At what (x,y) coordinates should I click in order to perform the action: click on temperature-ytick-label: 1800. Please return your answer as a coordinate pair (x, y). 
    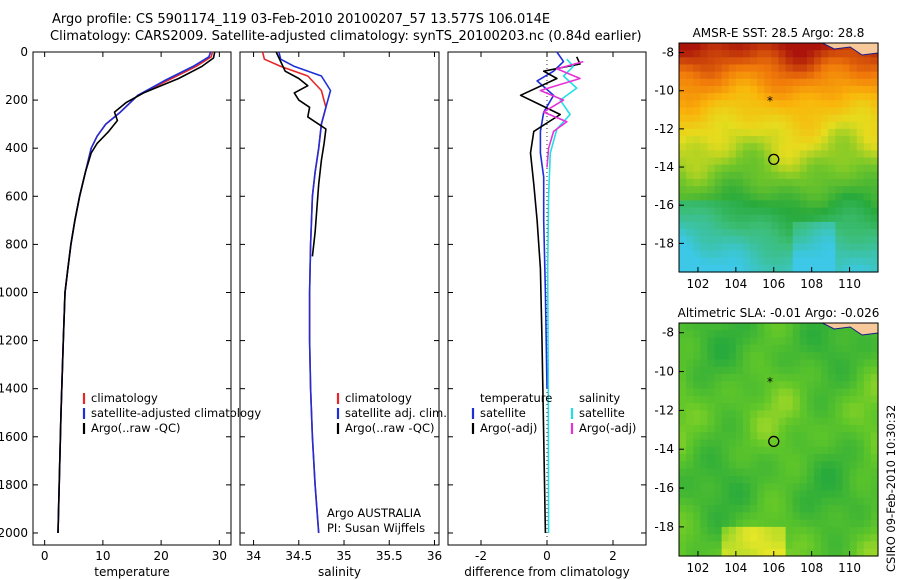
    Looking at the image, I should click on (14, 485).